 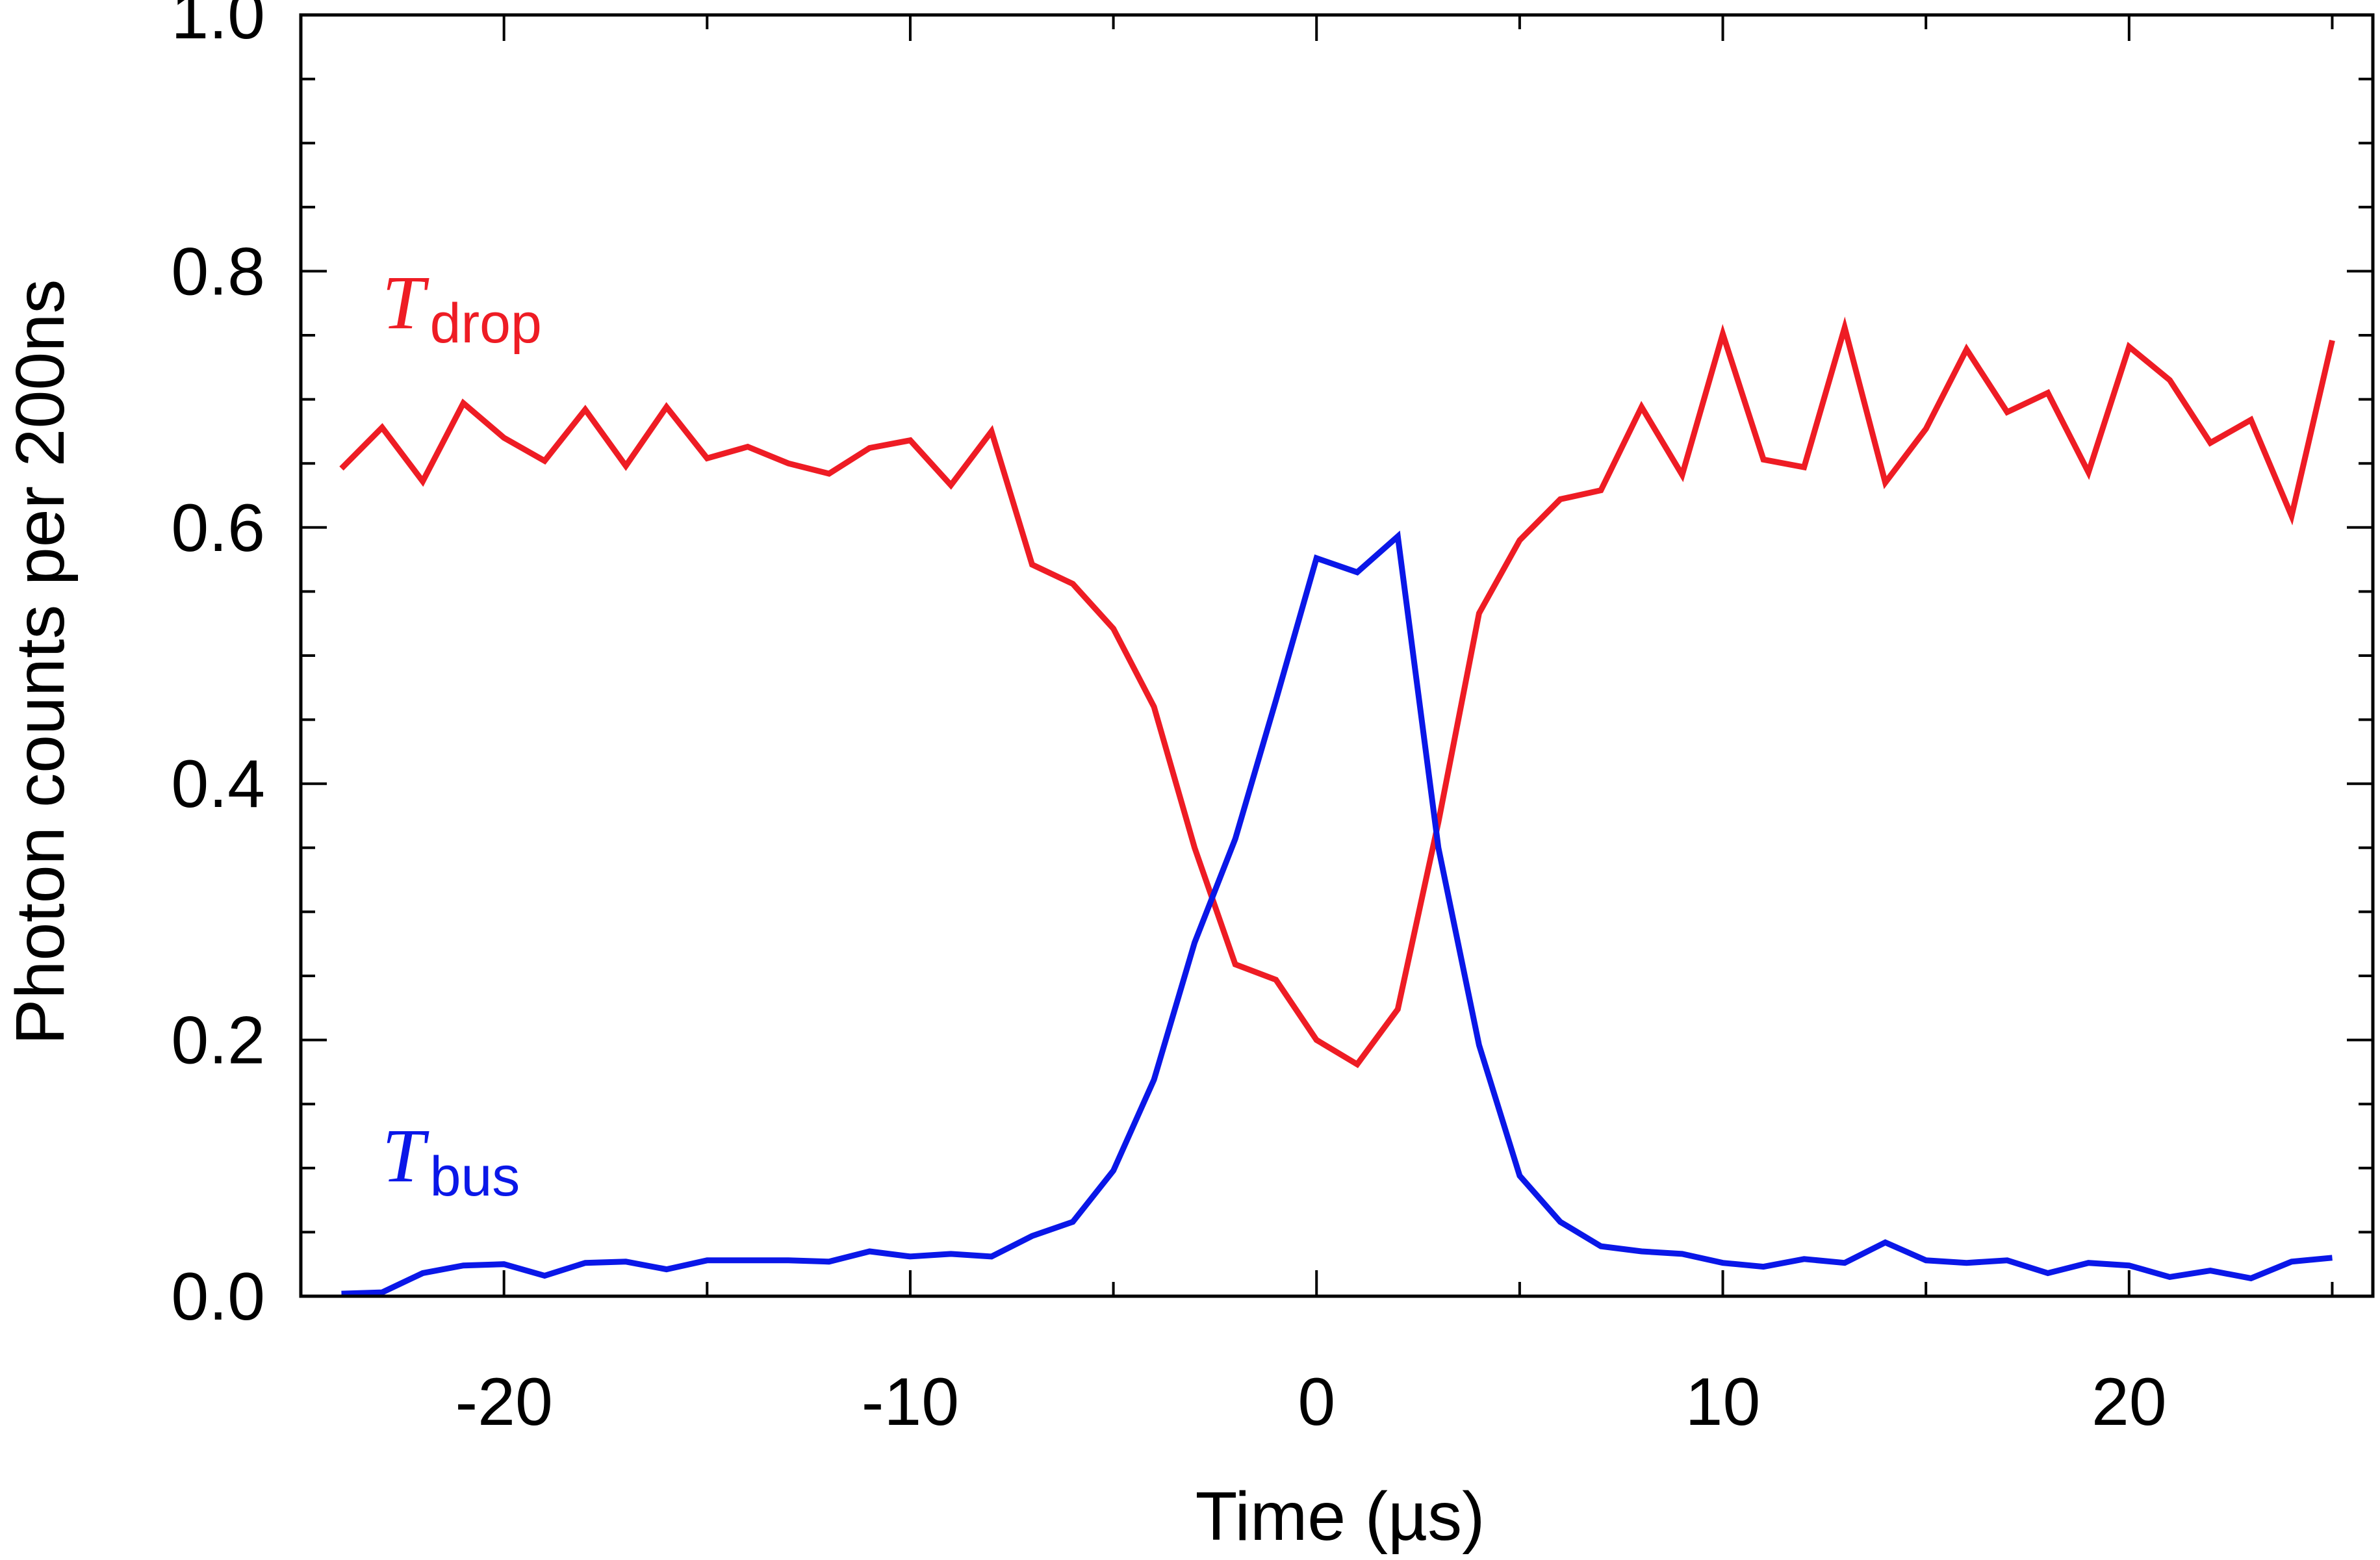 I want to click on x-tick-label: 0, so click(x=1316, y=1402).